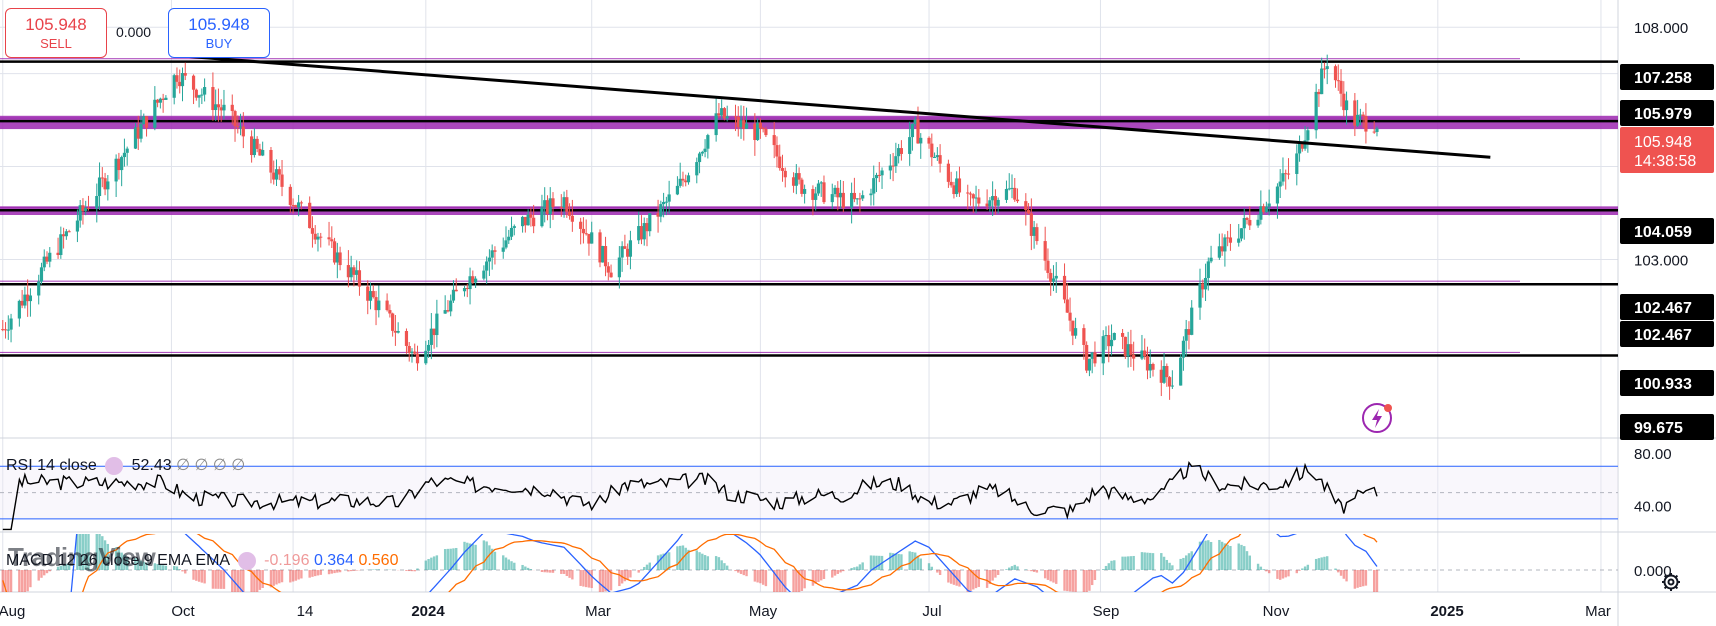  Describe the element at coordinates (125, 465) in the screenshot. I see `rsi-legend: RSI 14 close 52.43 ∅ ∅ ∅ ∅` at that location.